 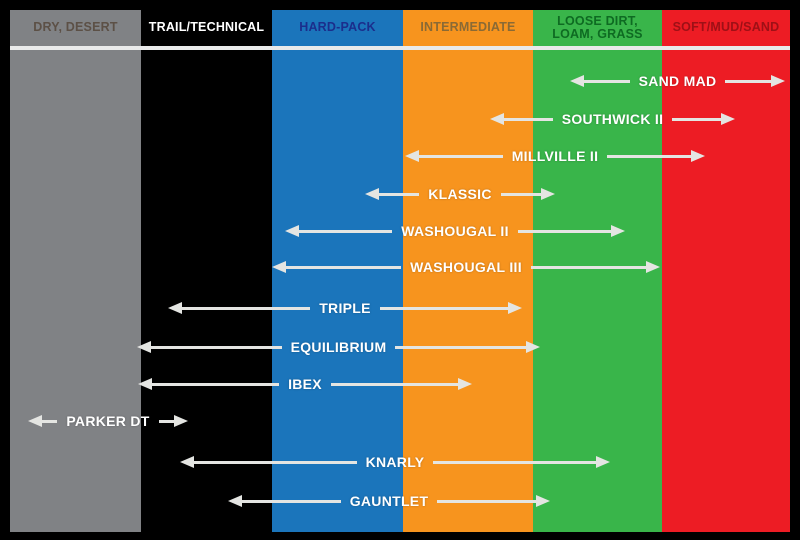 I want to click on model-range-row: KLASSIC, so click(x=460, y=194).